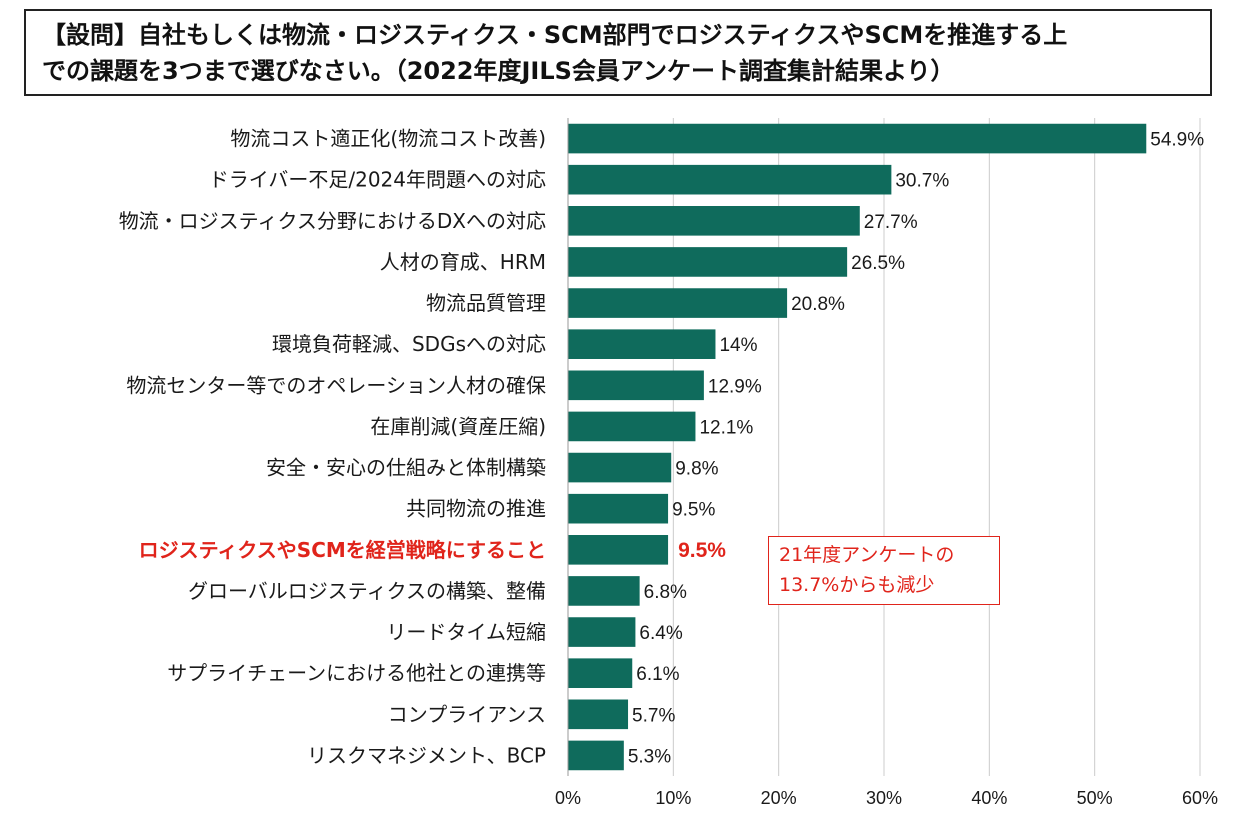  Describe the element at coordinates (653, 715) in the screenshot. I see `value-label: 5.7%` at that location.